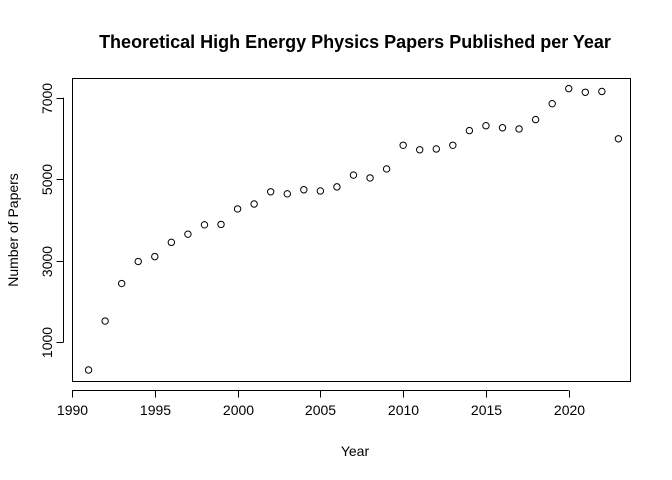 This screenshot has height=480, width=672. What do you see at coordinates (72, 410) in the screenshot?
I see `x-tick-label-1990: 1990` at bounding box center [72, 410].